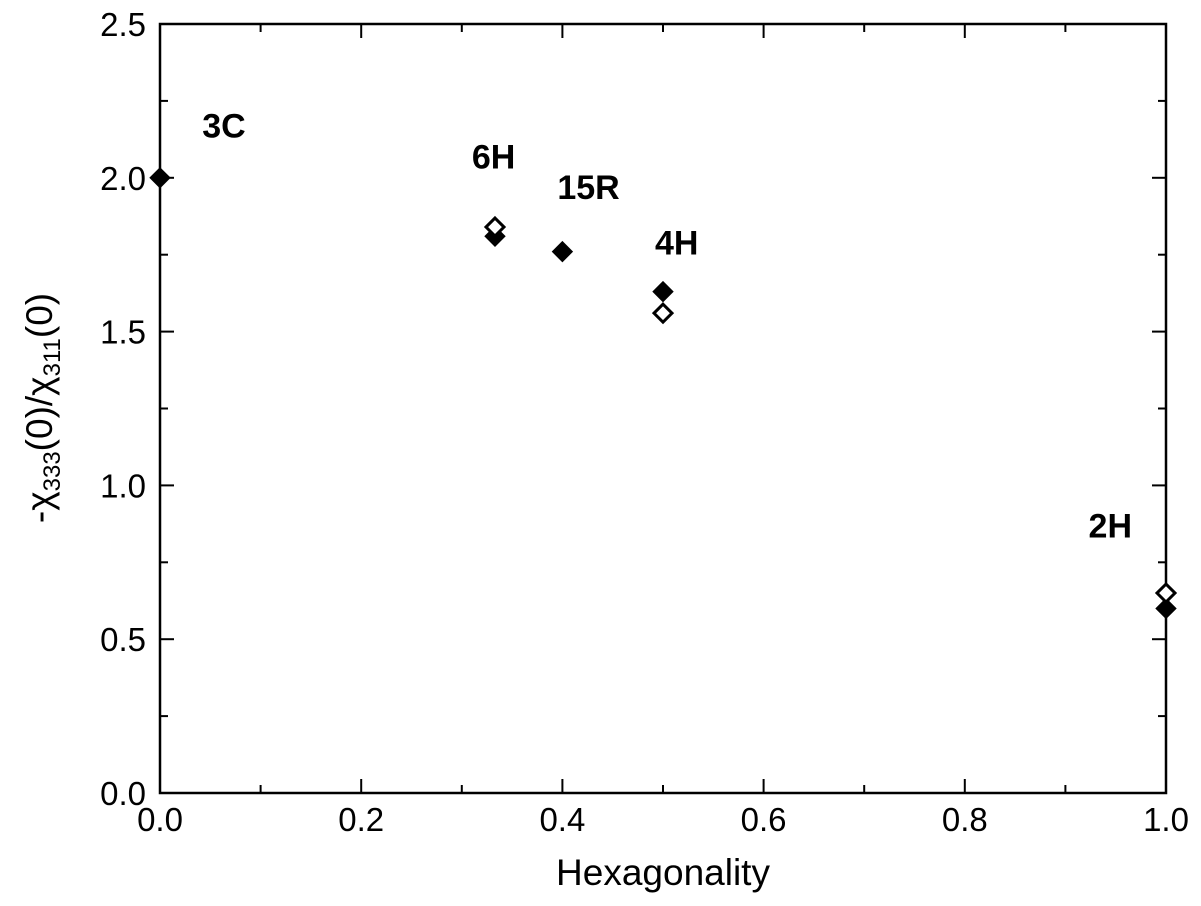 The height and width of the screenshot is (906, 1201). What do you see at coordinates (663, 872) in the screenshot?
I see `x-axis-label: Hexagonality` at bounding box center [663, 872].